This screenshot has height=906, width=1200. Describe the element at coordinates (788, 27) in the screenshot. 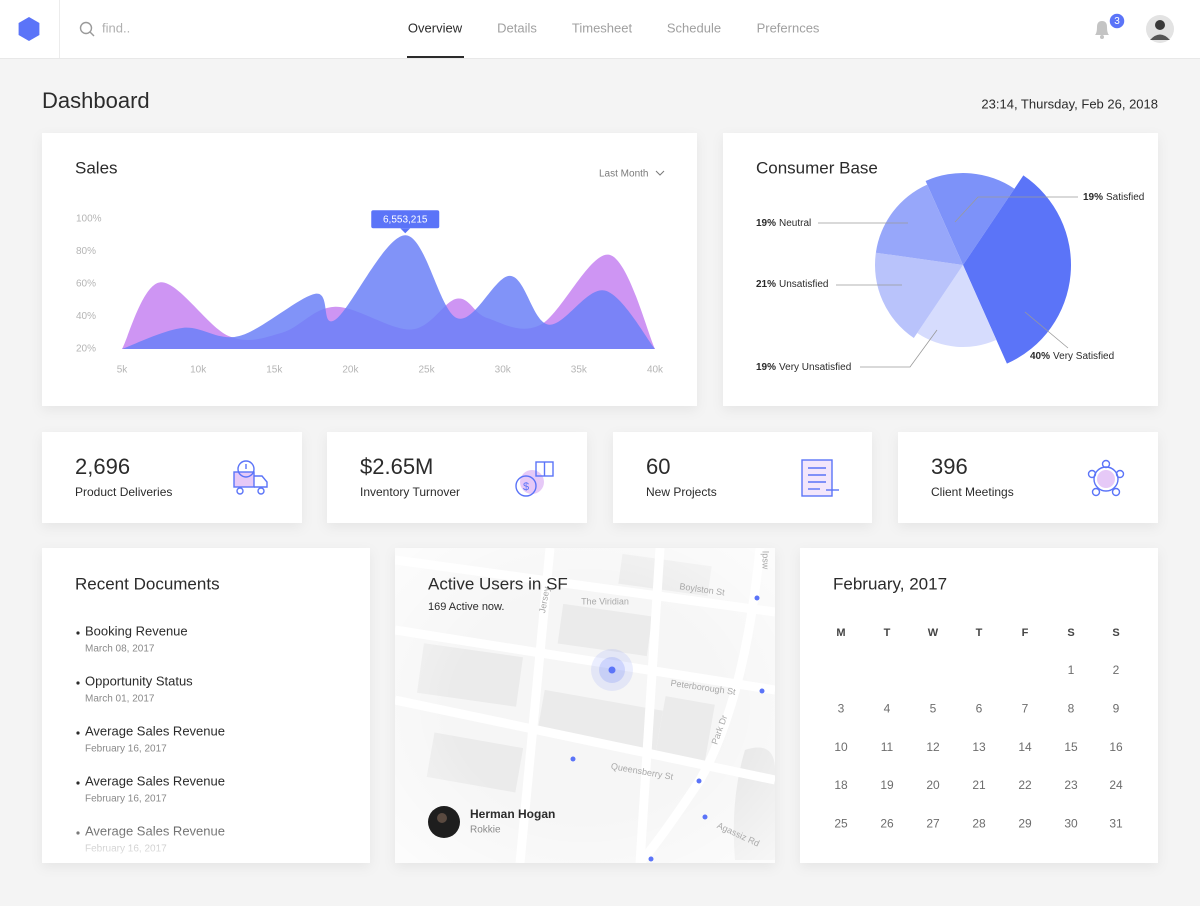

I see `nav-tab: Prefernces` at that location.